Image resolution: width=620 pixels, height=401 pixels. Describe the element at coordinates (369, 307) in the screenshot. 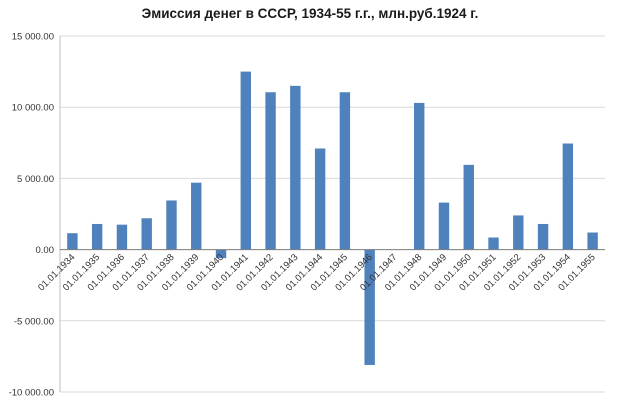

I see `bar-01.01.1946` at that location.